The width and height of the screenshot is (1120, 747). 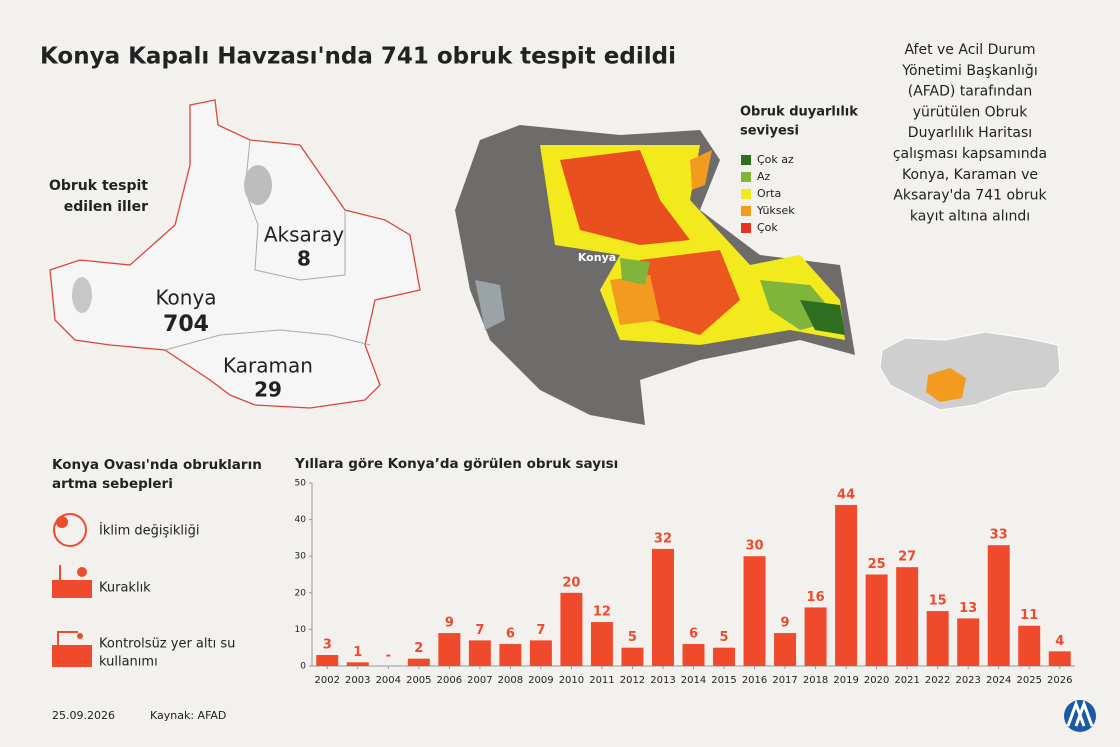 I want to click on x-tick-label: 2002, so click(x=327, y=680).